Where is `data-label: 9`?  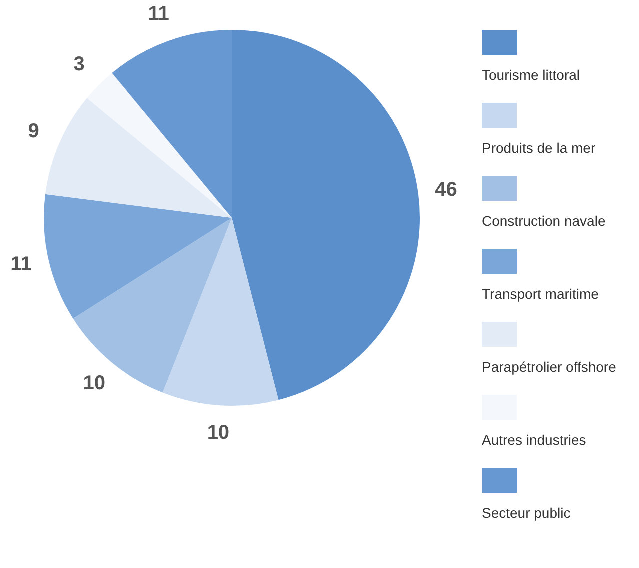
data-label: 9 is located at coordinates (34, 131).